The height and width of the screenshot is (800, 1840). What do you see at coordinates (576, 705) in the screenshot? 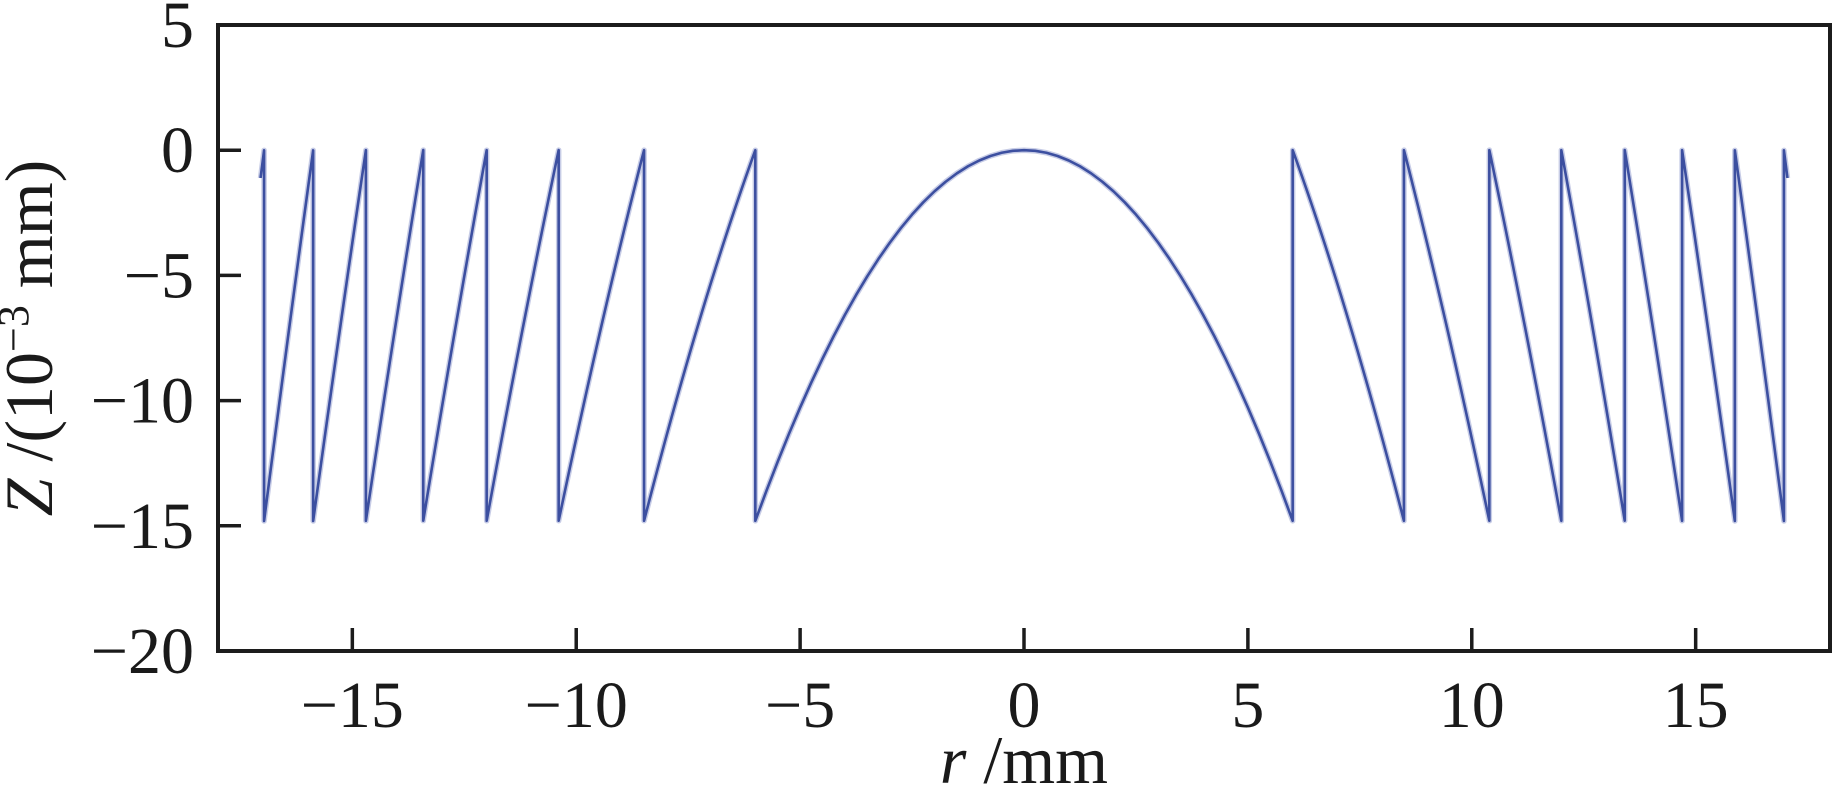
I see `x-tick-label: −10` at bounding box center [576, 705].